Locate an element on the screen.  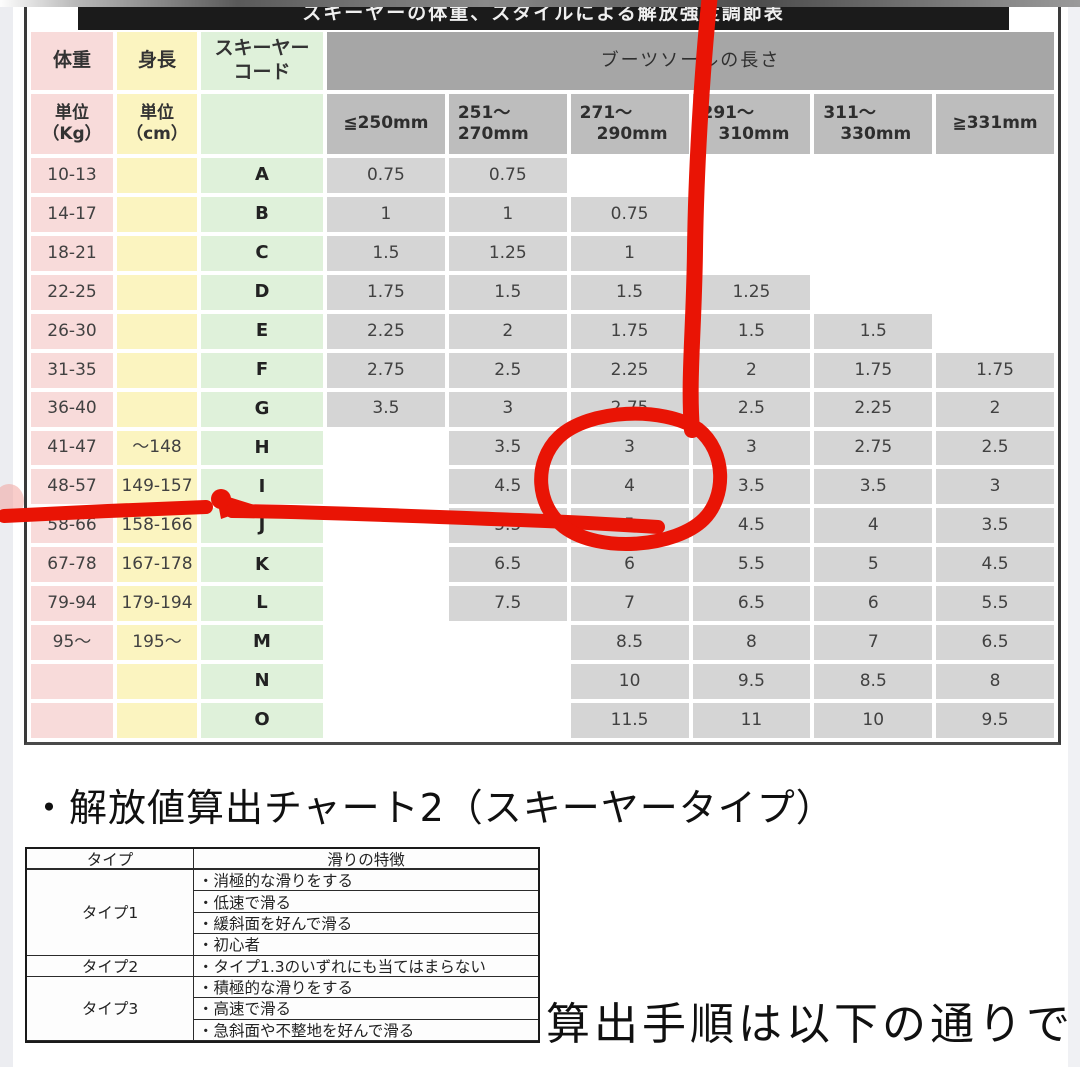
weight-cell: 36-40 is located at coordinates (72, 409).